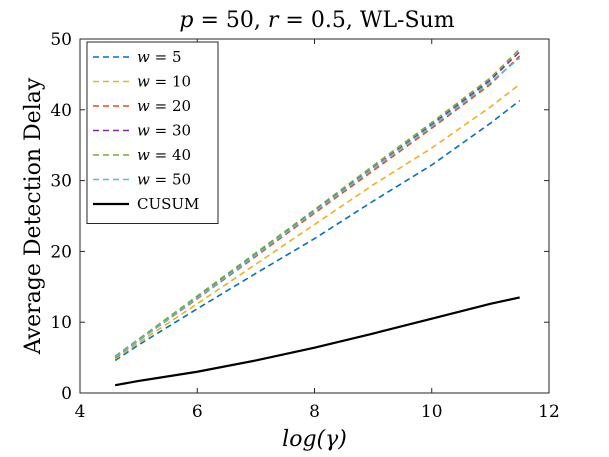 The height and width of the screenshot is (457, 609). What do you see at coordinates (33, 216) in the screenshot?
I see `y-axis-label: Average Detection Delay` at bounding box center [33, 216].